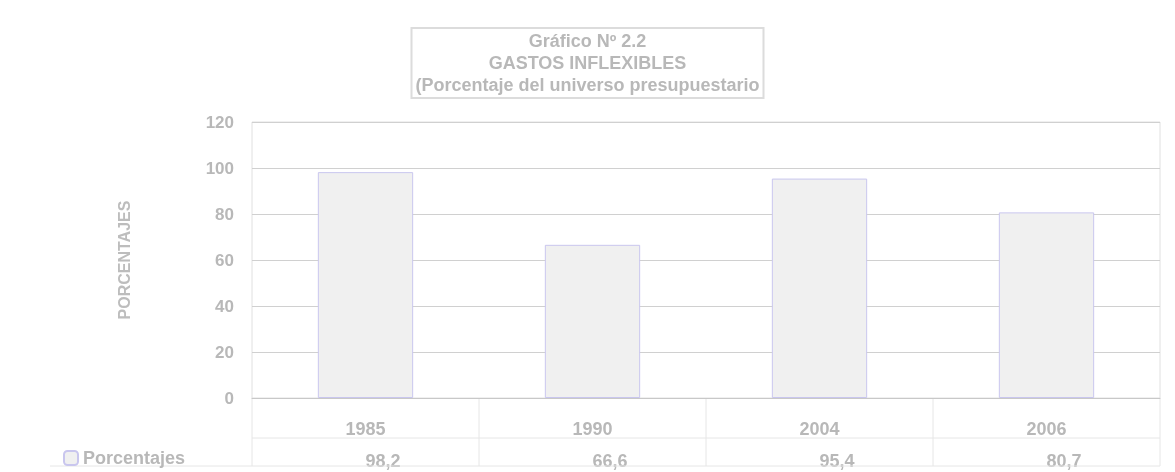 This screenshot has width=1175, height=472. Describe the element at coordinates (365, 429) in the screenshot. I see `x-tick-label: 1985` at that location.